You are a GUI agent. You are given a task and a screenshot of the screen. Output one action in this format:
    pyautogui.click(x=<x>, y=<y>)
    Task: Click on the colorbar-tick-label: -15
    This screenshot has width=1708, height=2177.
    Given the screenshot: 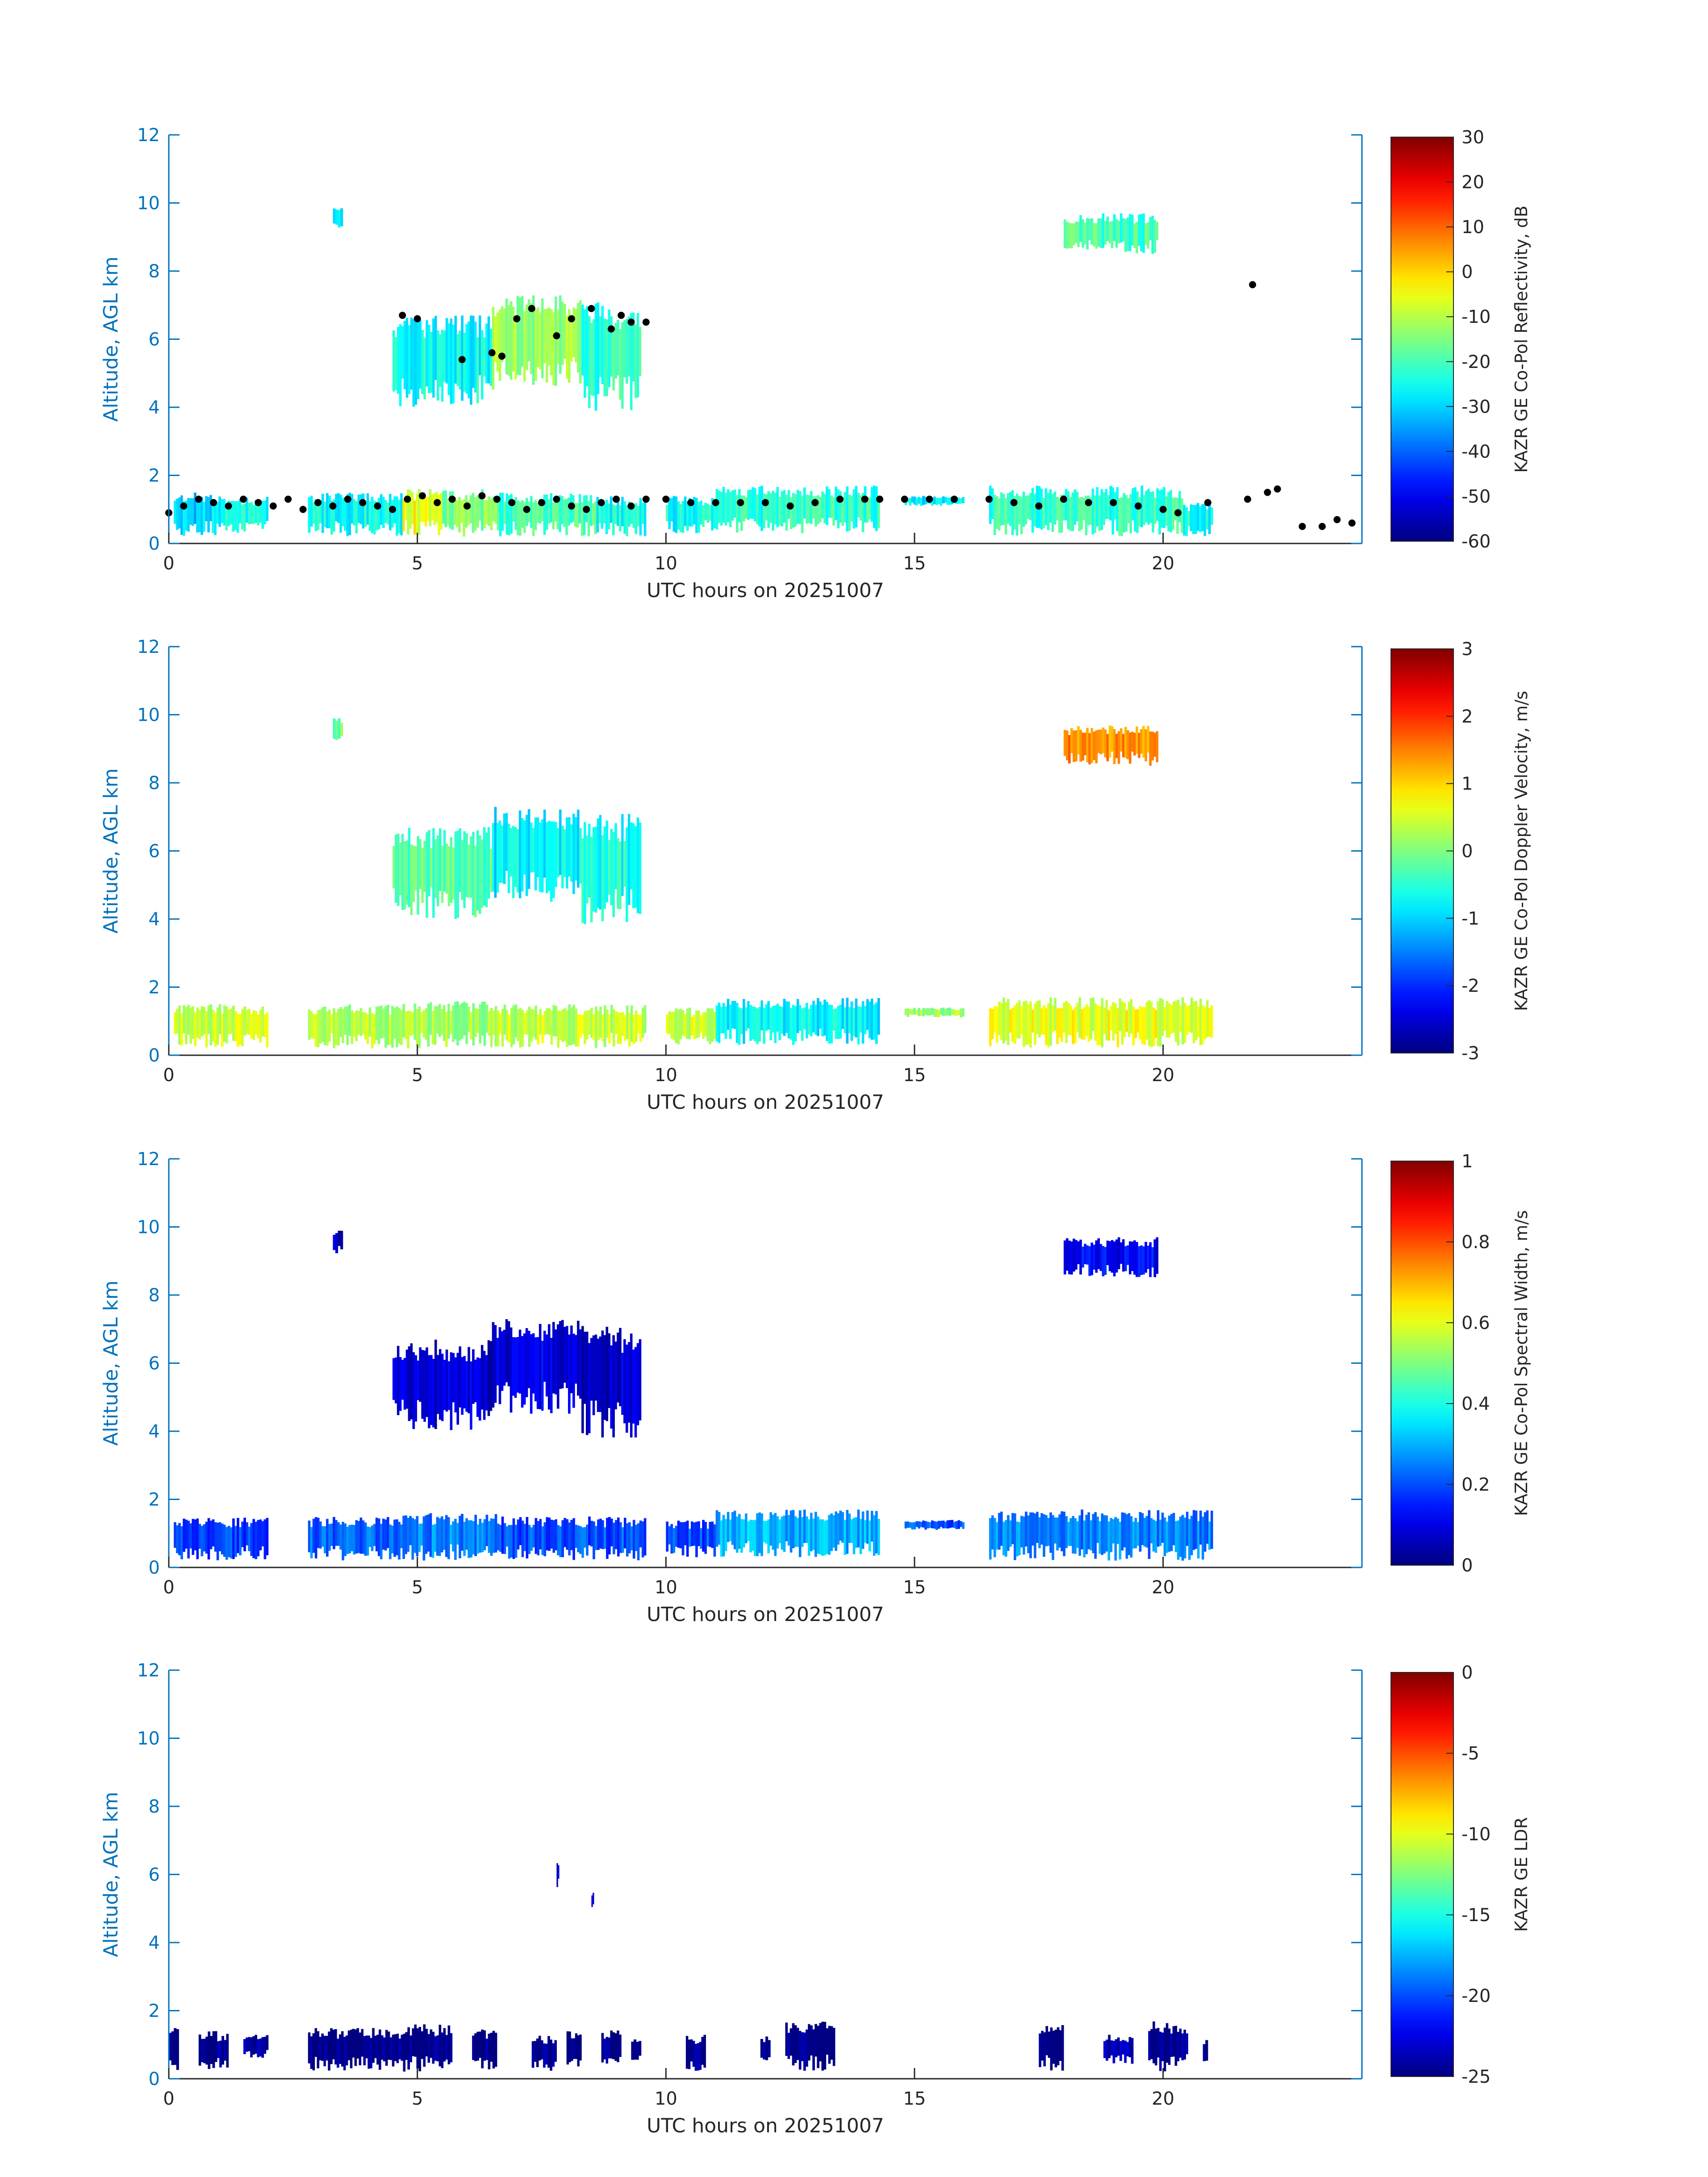 What is the action you would take?
    pyautogui.click(x=1476, y=1915)
    